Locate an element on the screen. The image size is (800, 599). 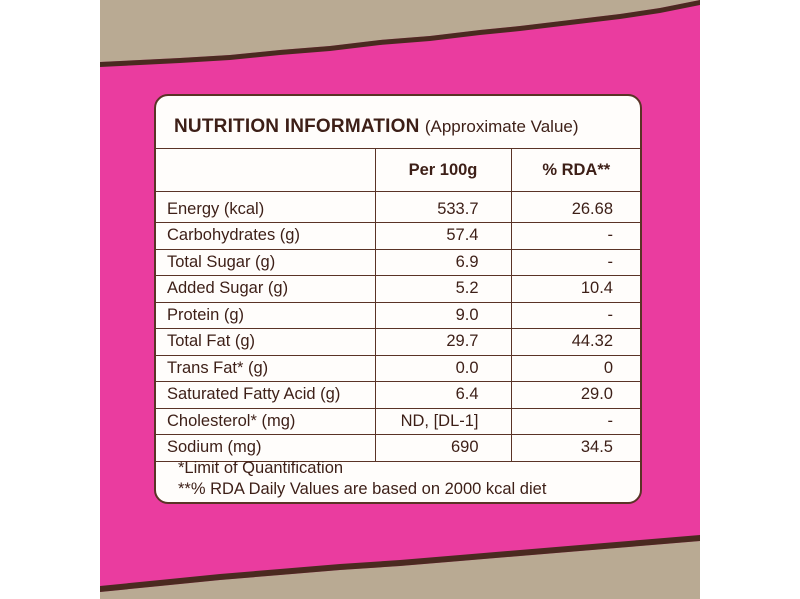
table-row: Saturated Fatty Acid (g) 6.4 29.0 is located at coordinates (398, 395).